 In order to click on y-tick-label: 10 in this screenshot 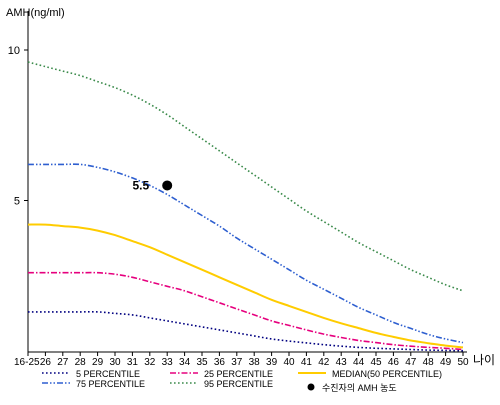, I will do `click(14, 51)`.